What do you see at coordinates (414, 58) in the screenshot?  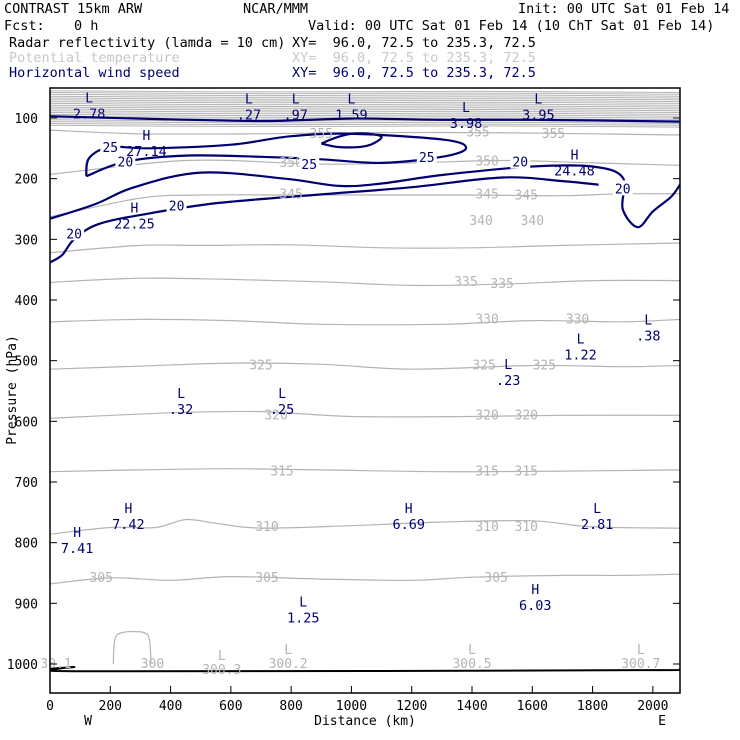 I see `field-xy-theta: XY= 96.0, 72.5 to 235.3, 72.5` at bounding box center [414, 58].